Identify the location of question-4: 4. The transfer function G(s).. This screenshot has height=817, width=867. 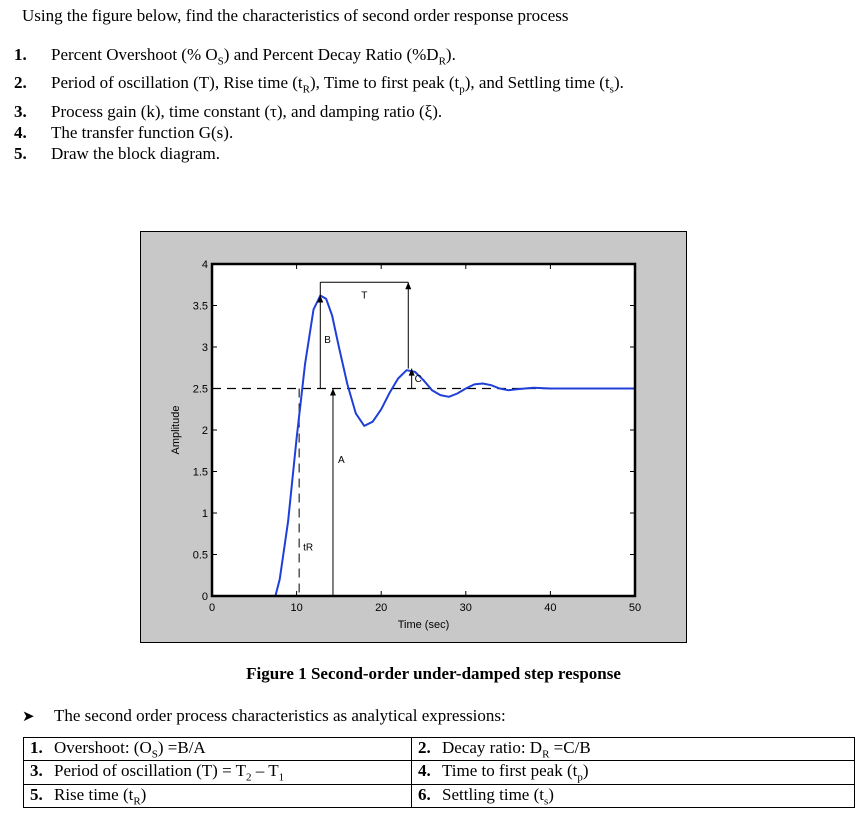
(319, 132).